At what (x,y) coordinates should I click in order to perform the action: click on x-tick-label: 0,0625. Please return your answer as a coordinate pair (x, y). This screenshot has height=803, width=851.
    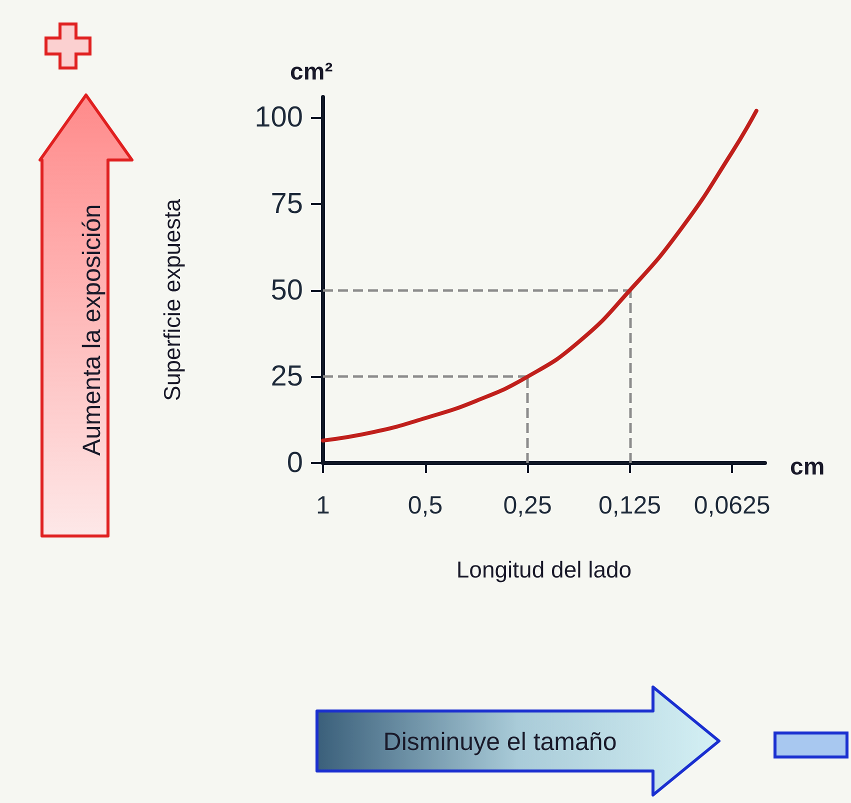
    Looking at the image, I should click on (732, 506).